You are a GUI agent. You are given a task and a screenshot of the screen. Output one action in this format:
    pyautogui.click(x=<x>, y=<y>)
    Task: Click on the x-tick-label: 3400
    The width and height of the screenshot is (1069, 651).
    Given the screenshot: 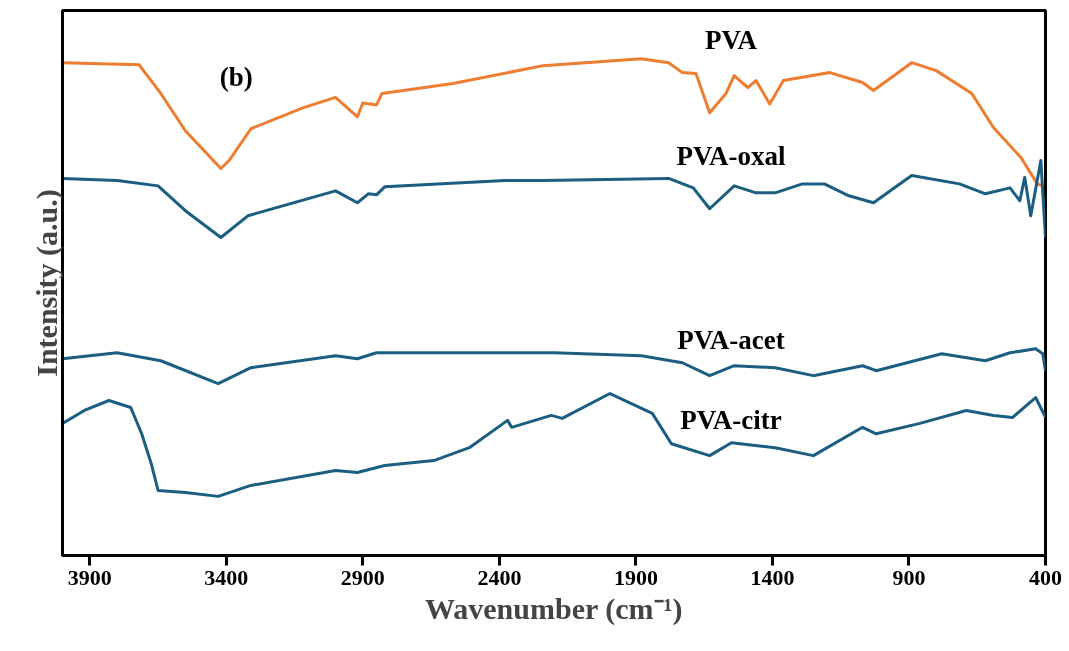 What is the action you would take?
    pyautogui.click(x=226, y=577)
    